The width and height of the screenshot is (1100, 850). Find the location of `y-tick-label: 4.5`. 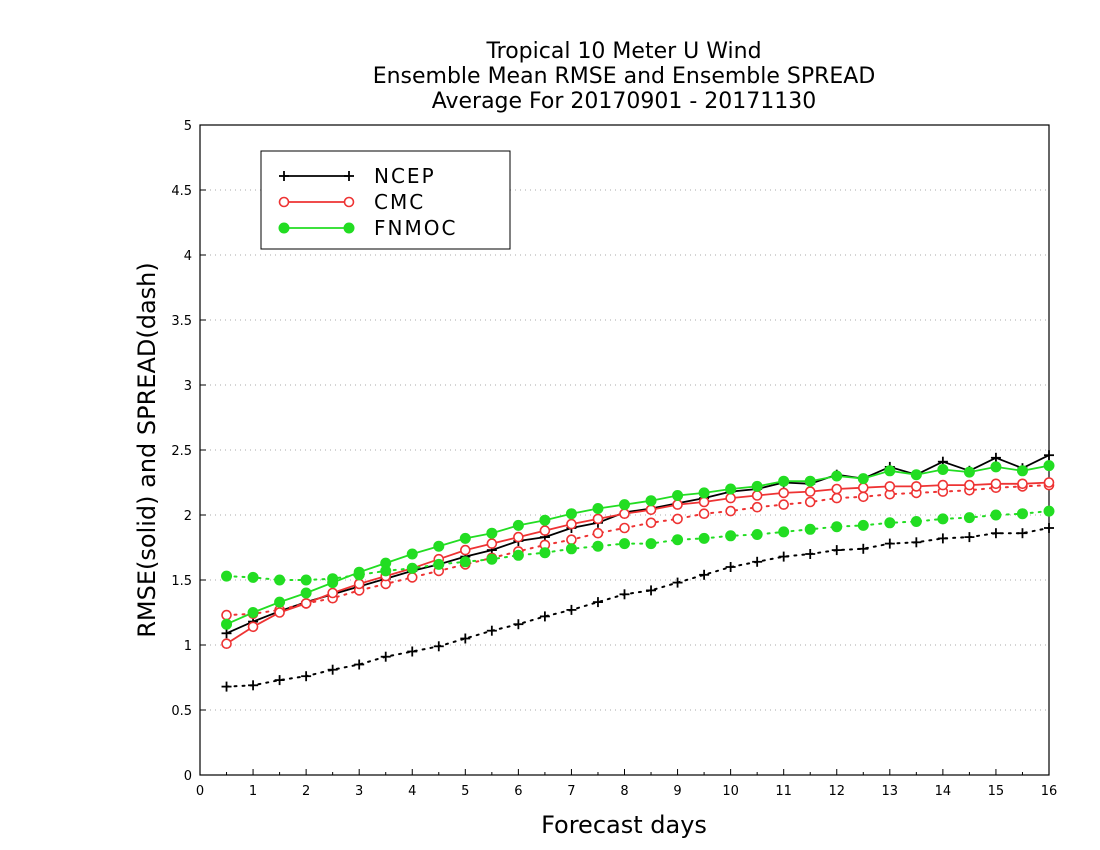

y-tick-label: 4.5 is located at coordinates (181, 191).